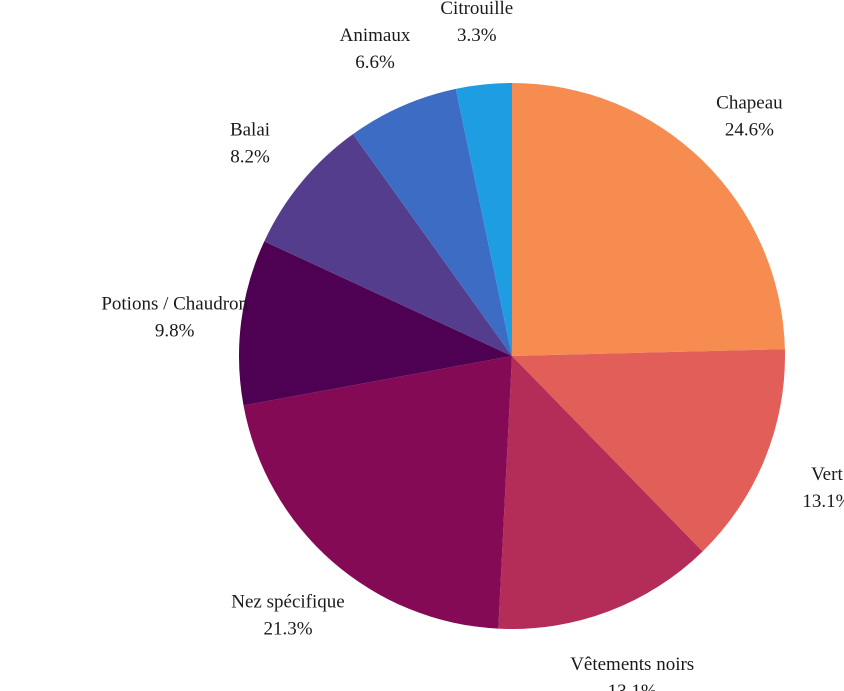 This screenshot has width=844, height=691. What do you see at coordinates (174, 303) in the screenshot?
I see `slice-label-potions-chaudron: Potions / Chaudron` at bounding box center [174, 303].